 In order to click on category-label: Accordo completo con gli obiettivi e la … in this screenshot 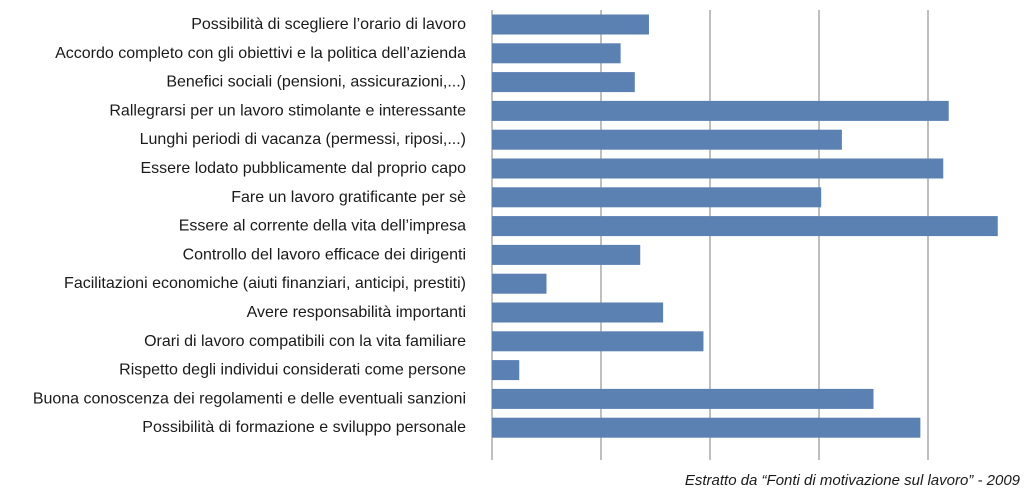, I will do `click(260, 53)`.